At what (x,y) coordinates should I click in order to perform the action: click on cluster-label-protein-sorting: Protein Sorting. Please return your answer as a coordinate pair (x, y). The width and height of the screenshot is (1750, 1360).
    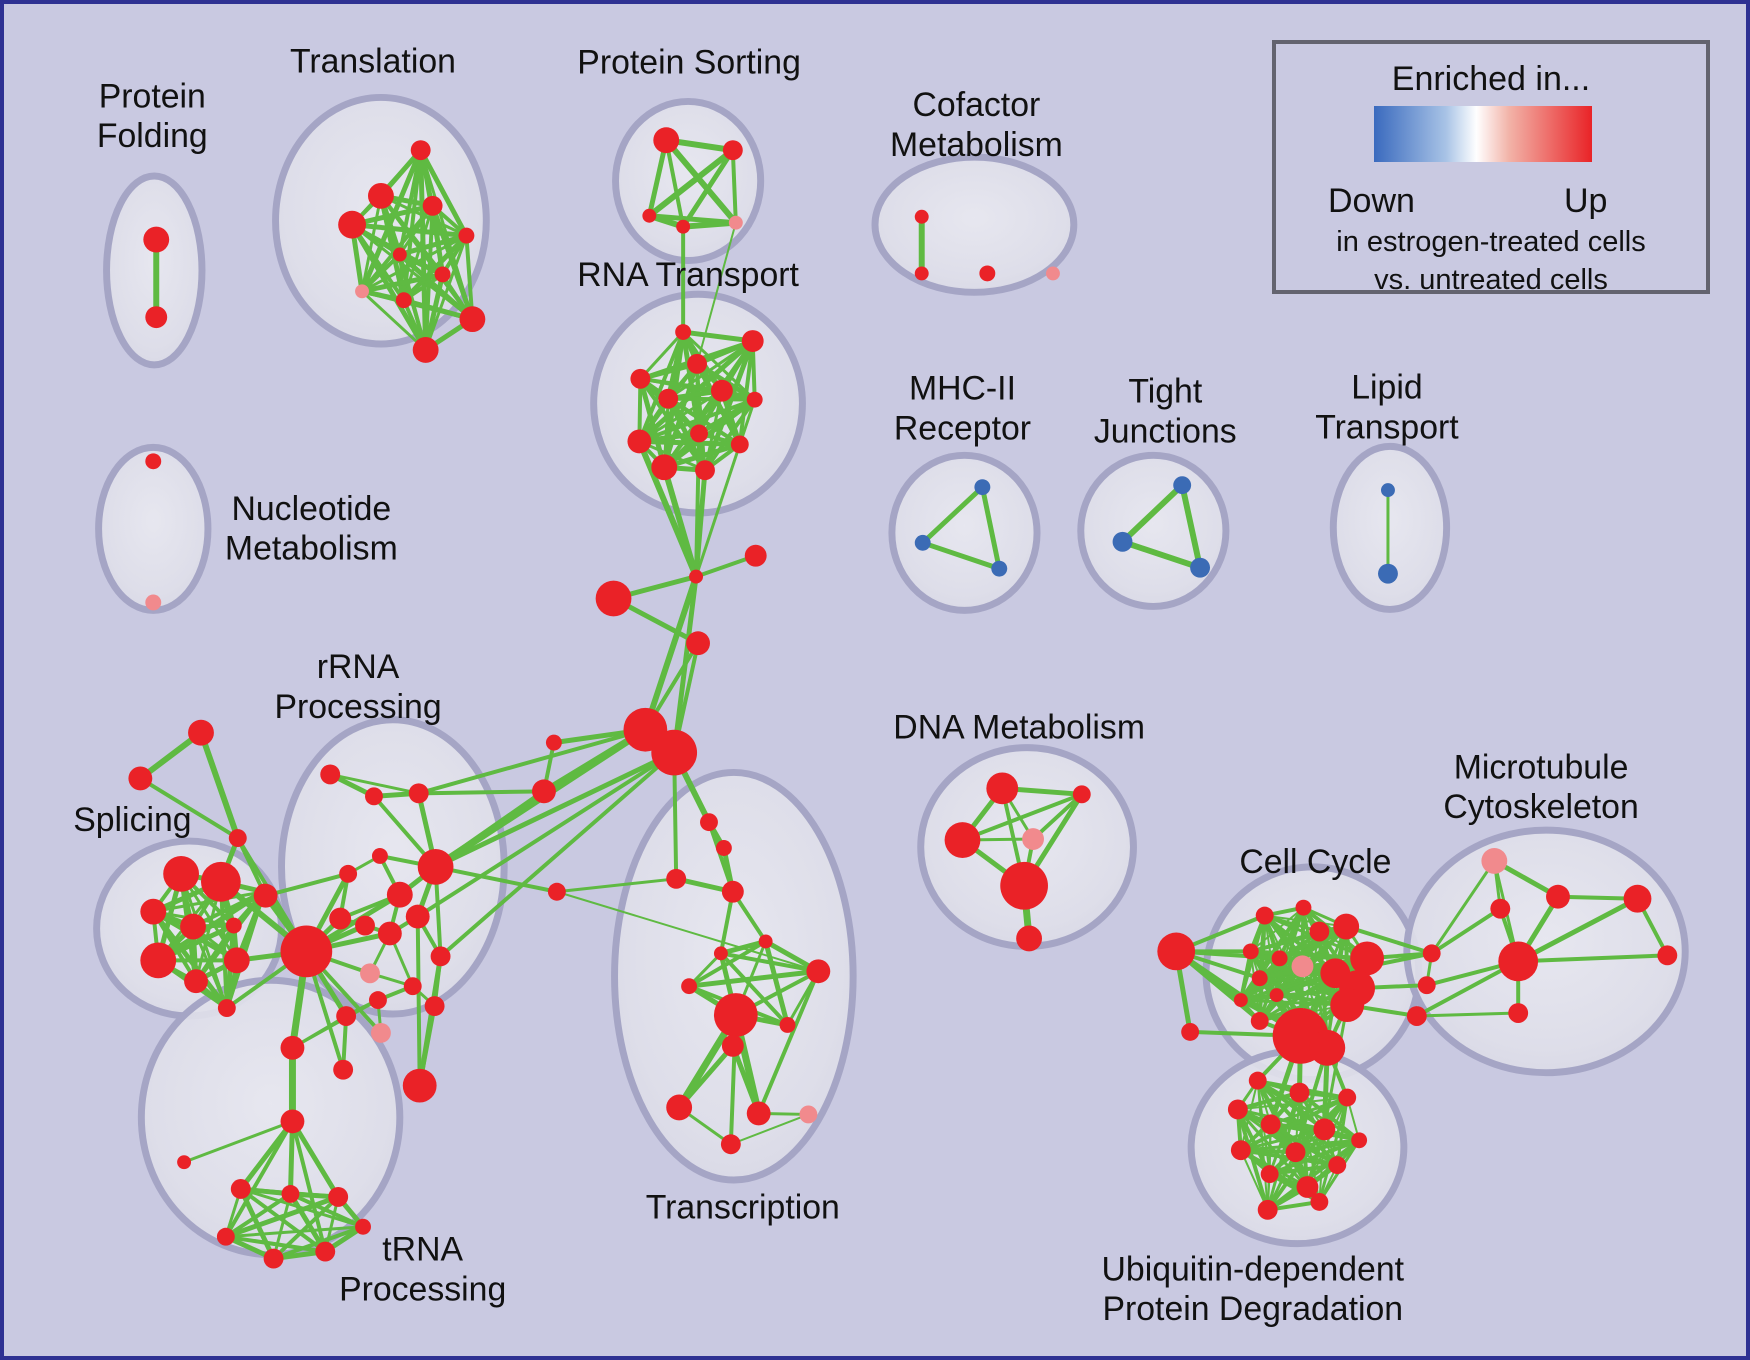
    Looking at the image, I should click on (689, 62).